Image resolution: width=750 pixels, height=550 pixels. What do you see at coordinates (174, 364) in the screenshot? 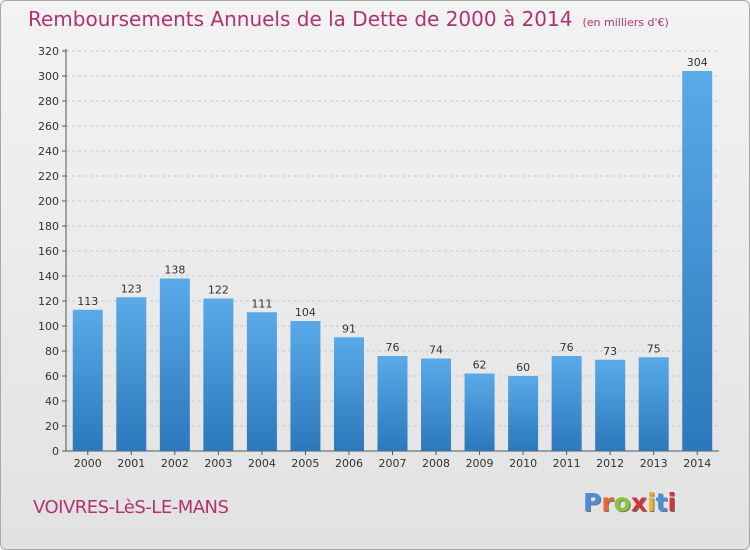
I see `bar-2002` at bounding box center [174, 364].